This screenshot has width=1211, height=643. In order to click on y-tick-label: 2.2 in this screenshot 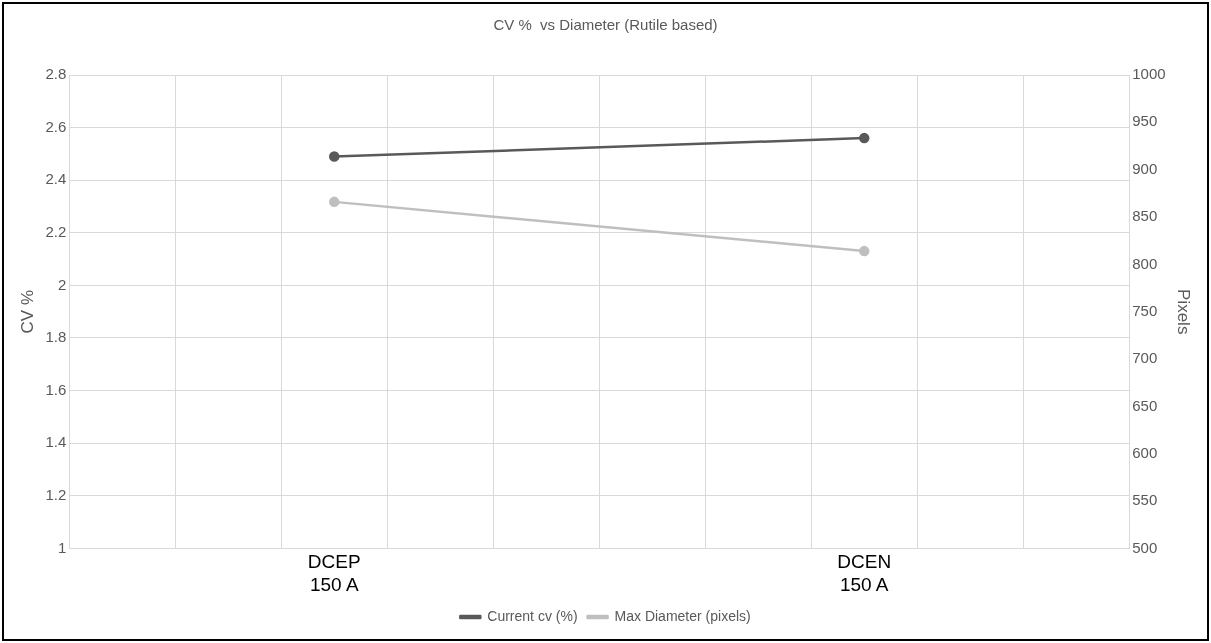, I will do `click(56, 231)`.